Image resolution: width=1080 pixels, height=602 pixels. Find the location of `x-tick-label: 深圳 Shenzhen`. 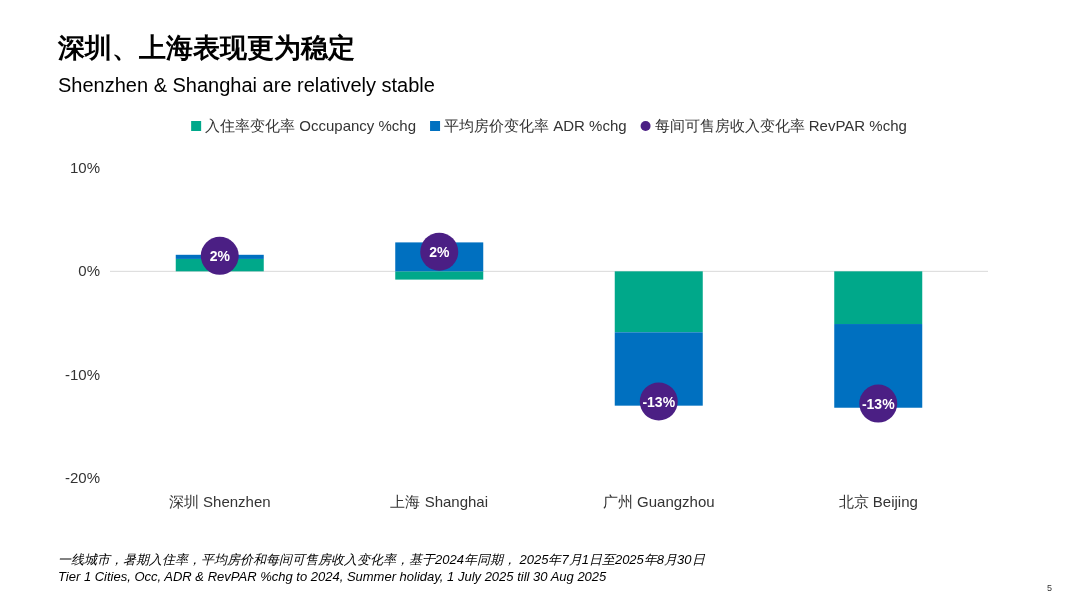

x-tick-label: 深圳 Shenzhen is located at coordinates (219, 501).